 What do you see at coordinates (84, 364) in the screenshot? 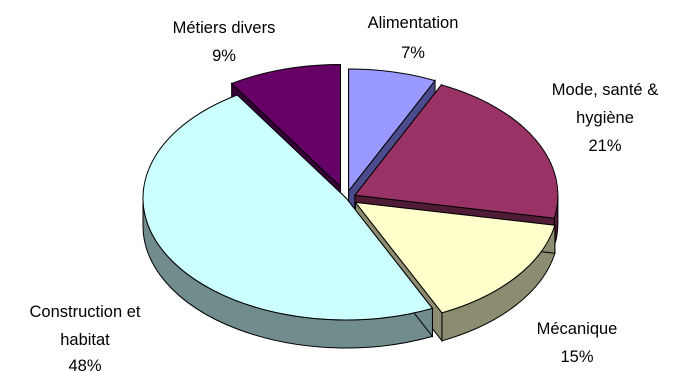
I see `slice-pct-construction: 48%` at bounding box center [84, 364].